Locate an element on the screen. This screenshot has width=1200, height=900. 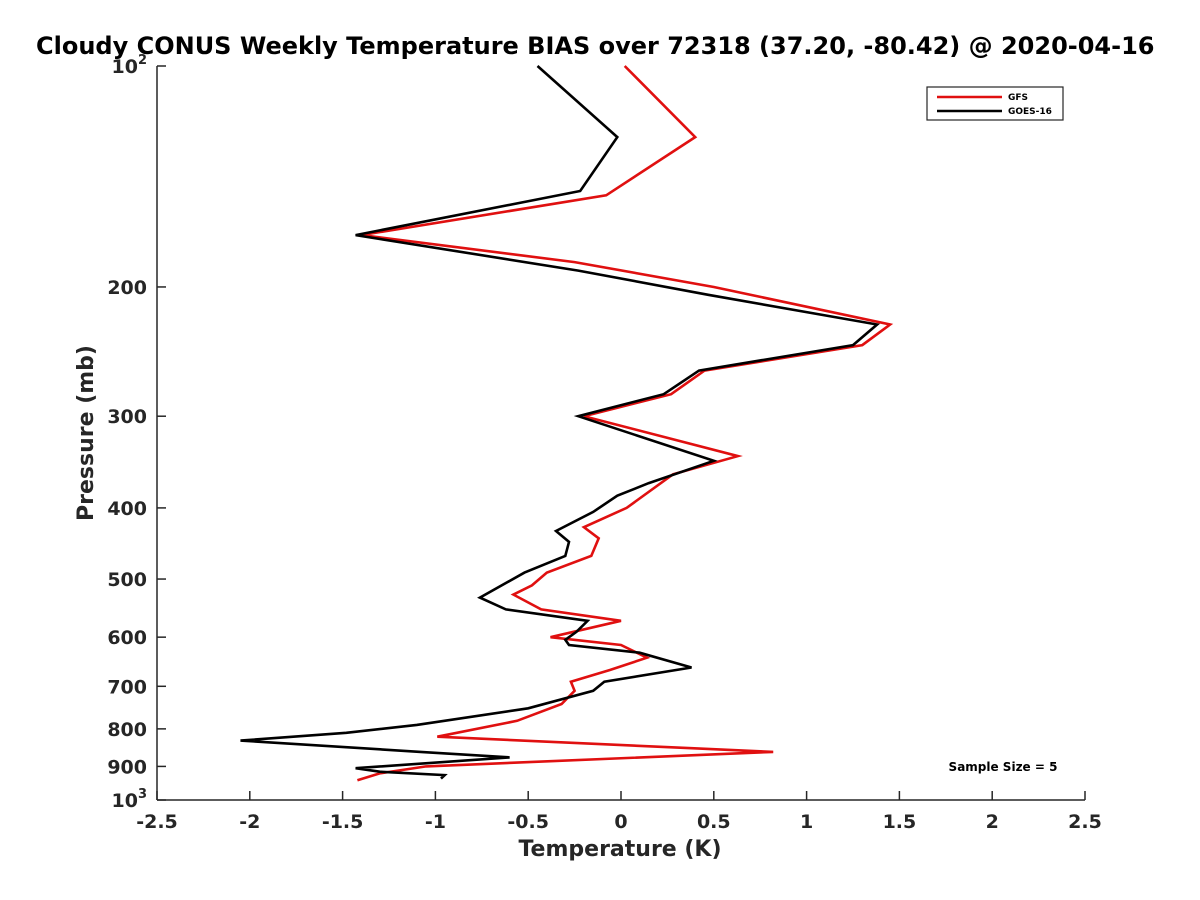
y-tick-label: 10³ is located at coordinates (130, 799).